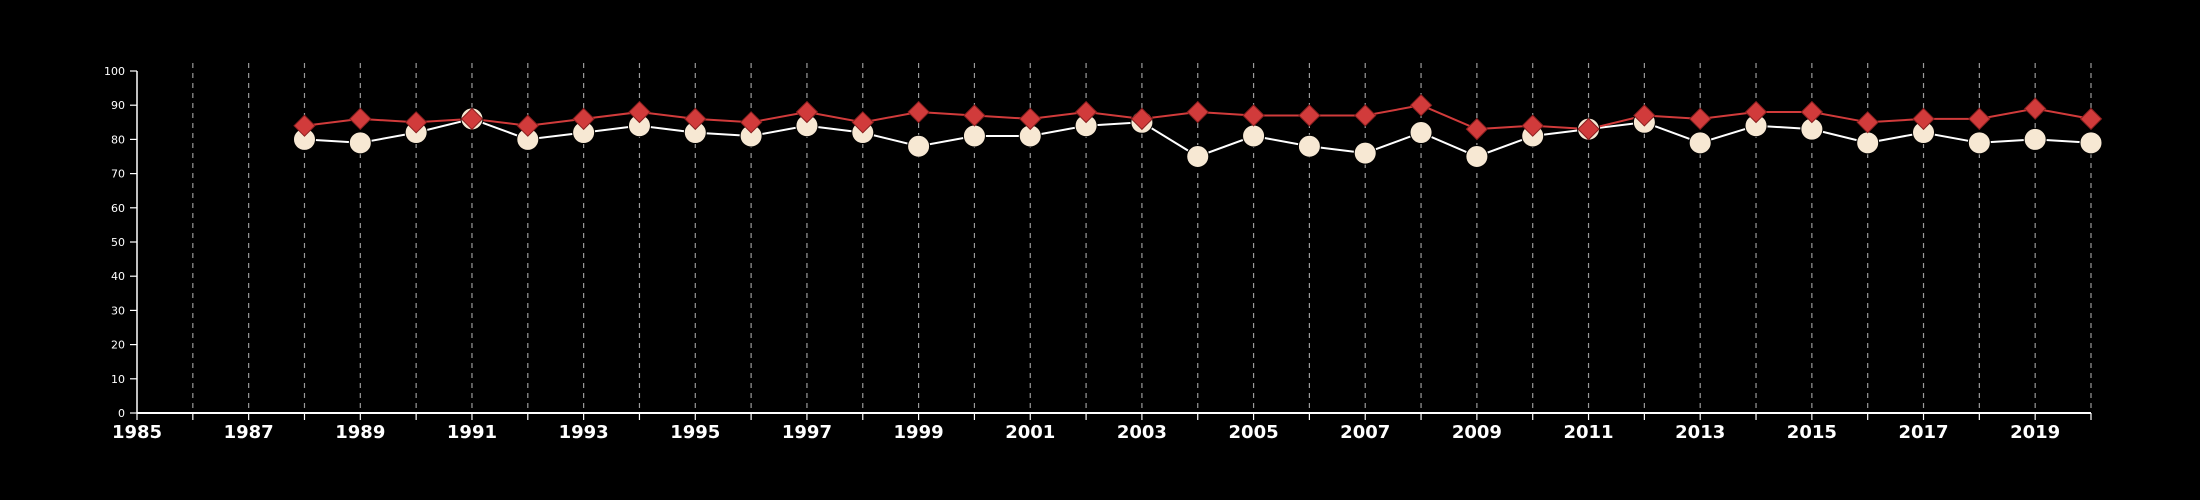 The image size is (2200, 500). I want to click on circle-point-1999, so click(919, 146).